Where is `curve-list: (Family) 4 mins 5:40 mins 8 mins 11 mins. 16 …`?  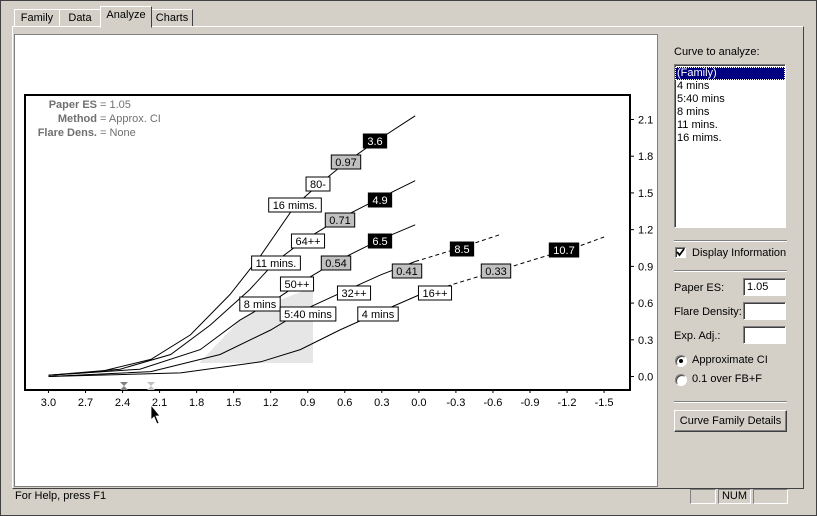
curve-list: (Family) 4 mins 5:40 mins 8 mins 11 mins. 16 … is located at coordinates (730, 146).